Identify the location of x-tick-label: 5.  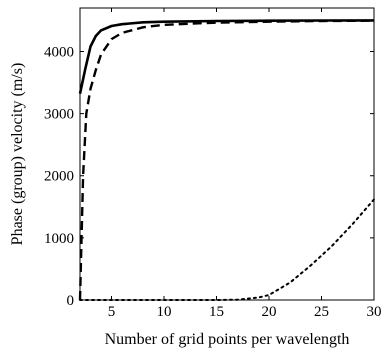
(112, 312).